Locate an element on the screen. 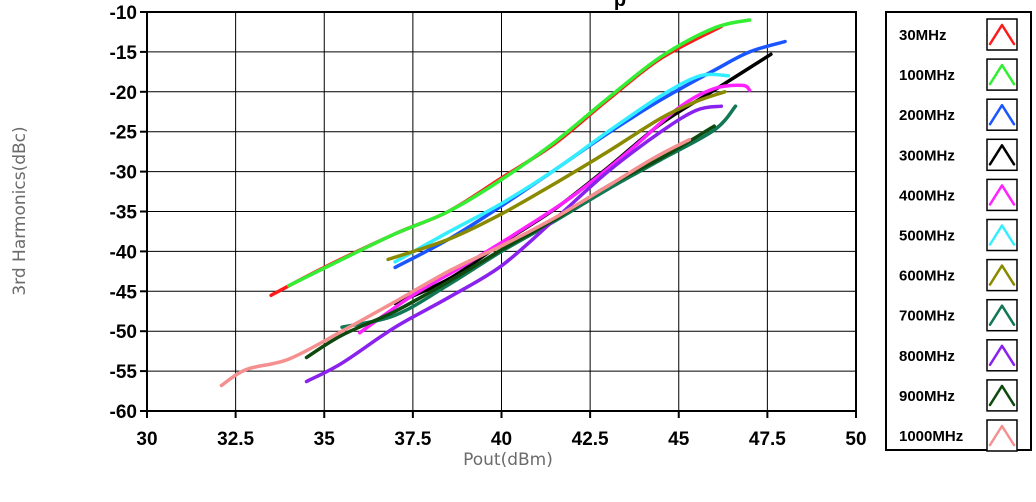  legend-swatch-200mhz is located at coordinates (1002, 114).